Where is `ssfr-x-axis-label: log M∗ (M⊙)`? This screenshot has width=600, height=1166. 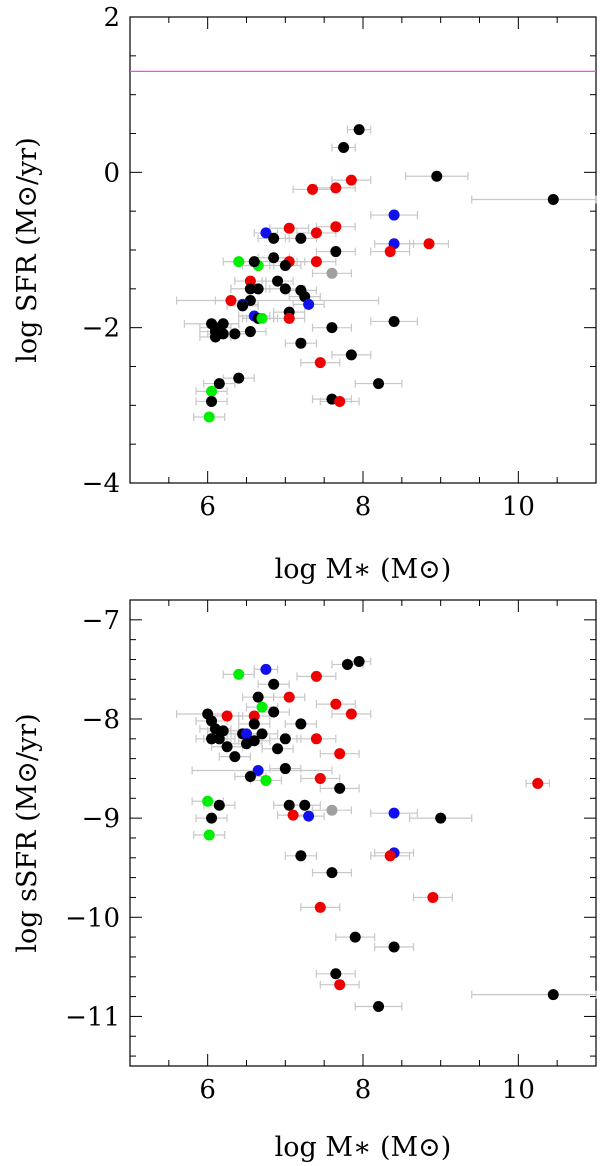 ssfr-x-axis-label: log M∗ (M⊙) is located at coordinates (363, 1147).